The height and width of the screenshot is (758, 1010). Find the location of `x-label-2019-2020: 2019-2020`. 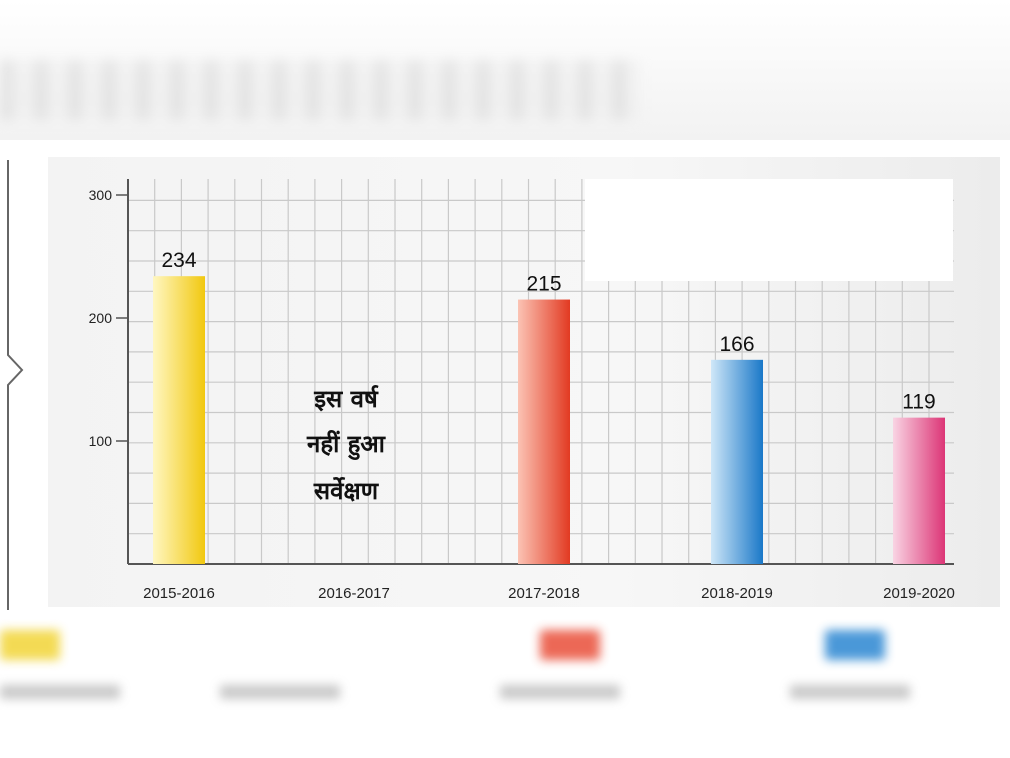

x-label-2019-2020: 2019-2020 is located at coordinates (919, 593).